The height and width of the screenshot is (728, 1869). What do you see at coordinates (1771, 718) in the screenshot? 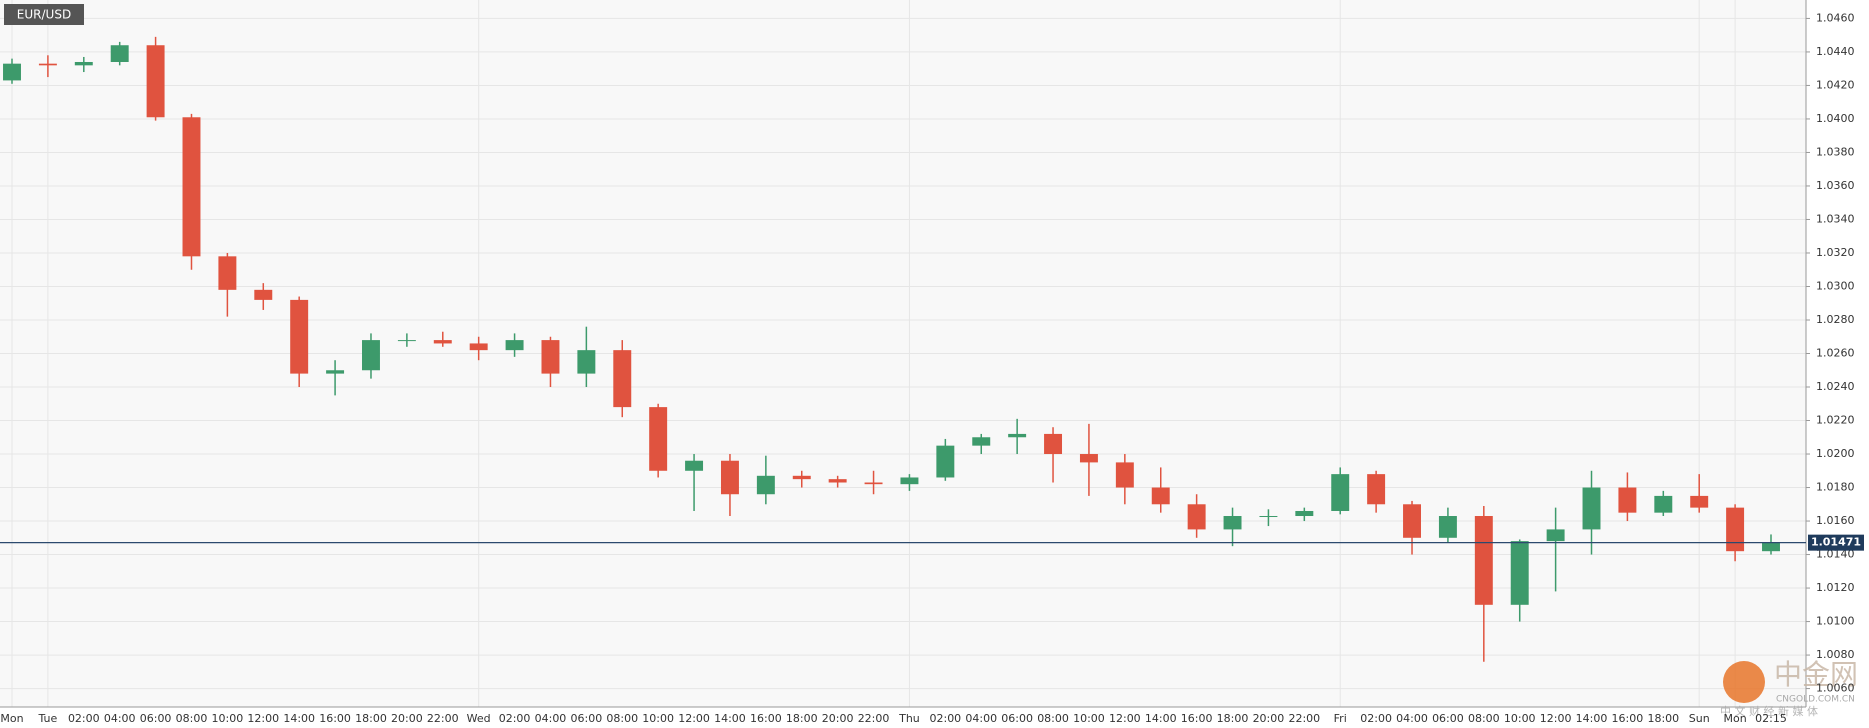
I see `x-tick-label: 02:15` at bounding box center [1771, 718].